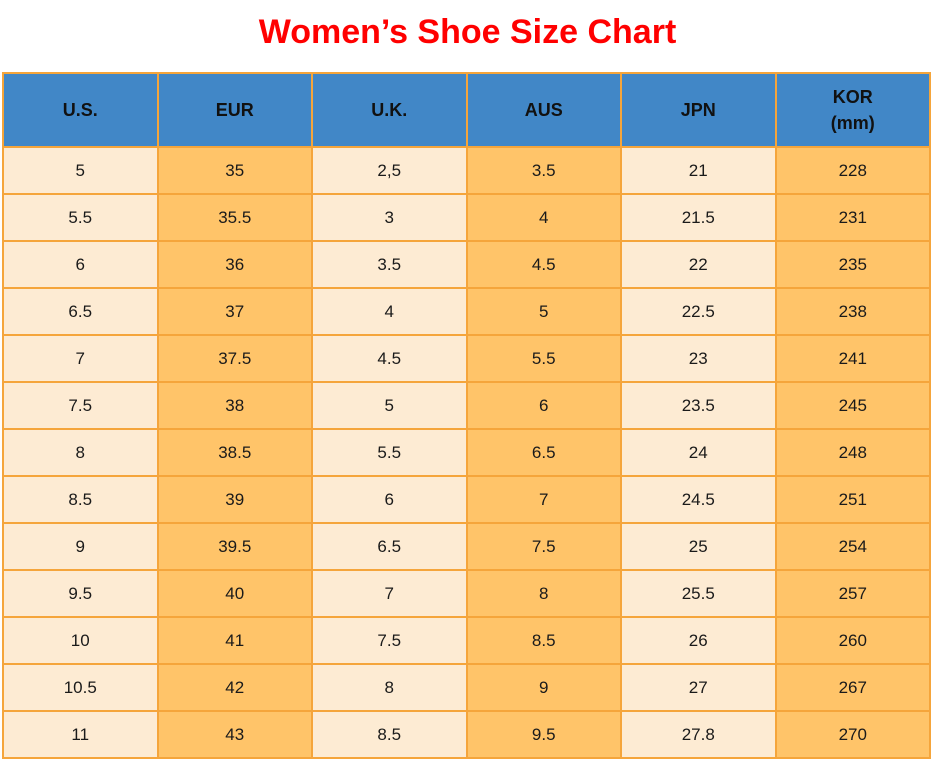 Image resolution: width=935 pixels, height=765 pixels. Describe the element at coordinates (389, 170) in the screenshot. I see `size-cell: 2,5` at that location.